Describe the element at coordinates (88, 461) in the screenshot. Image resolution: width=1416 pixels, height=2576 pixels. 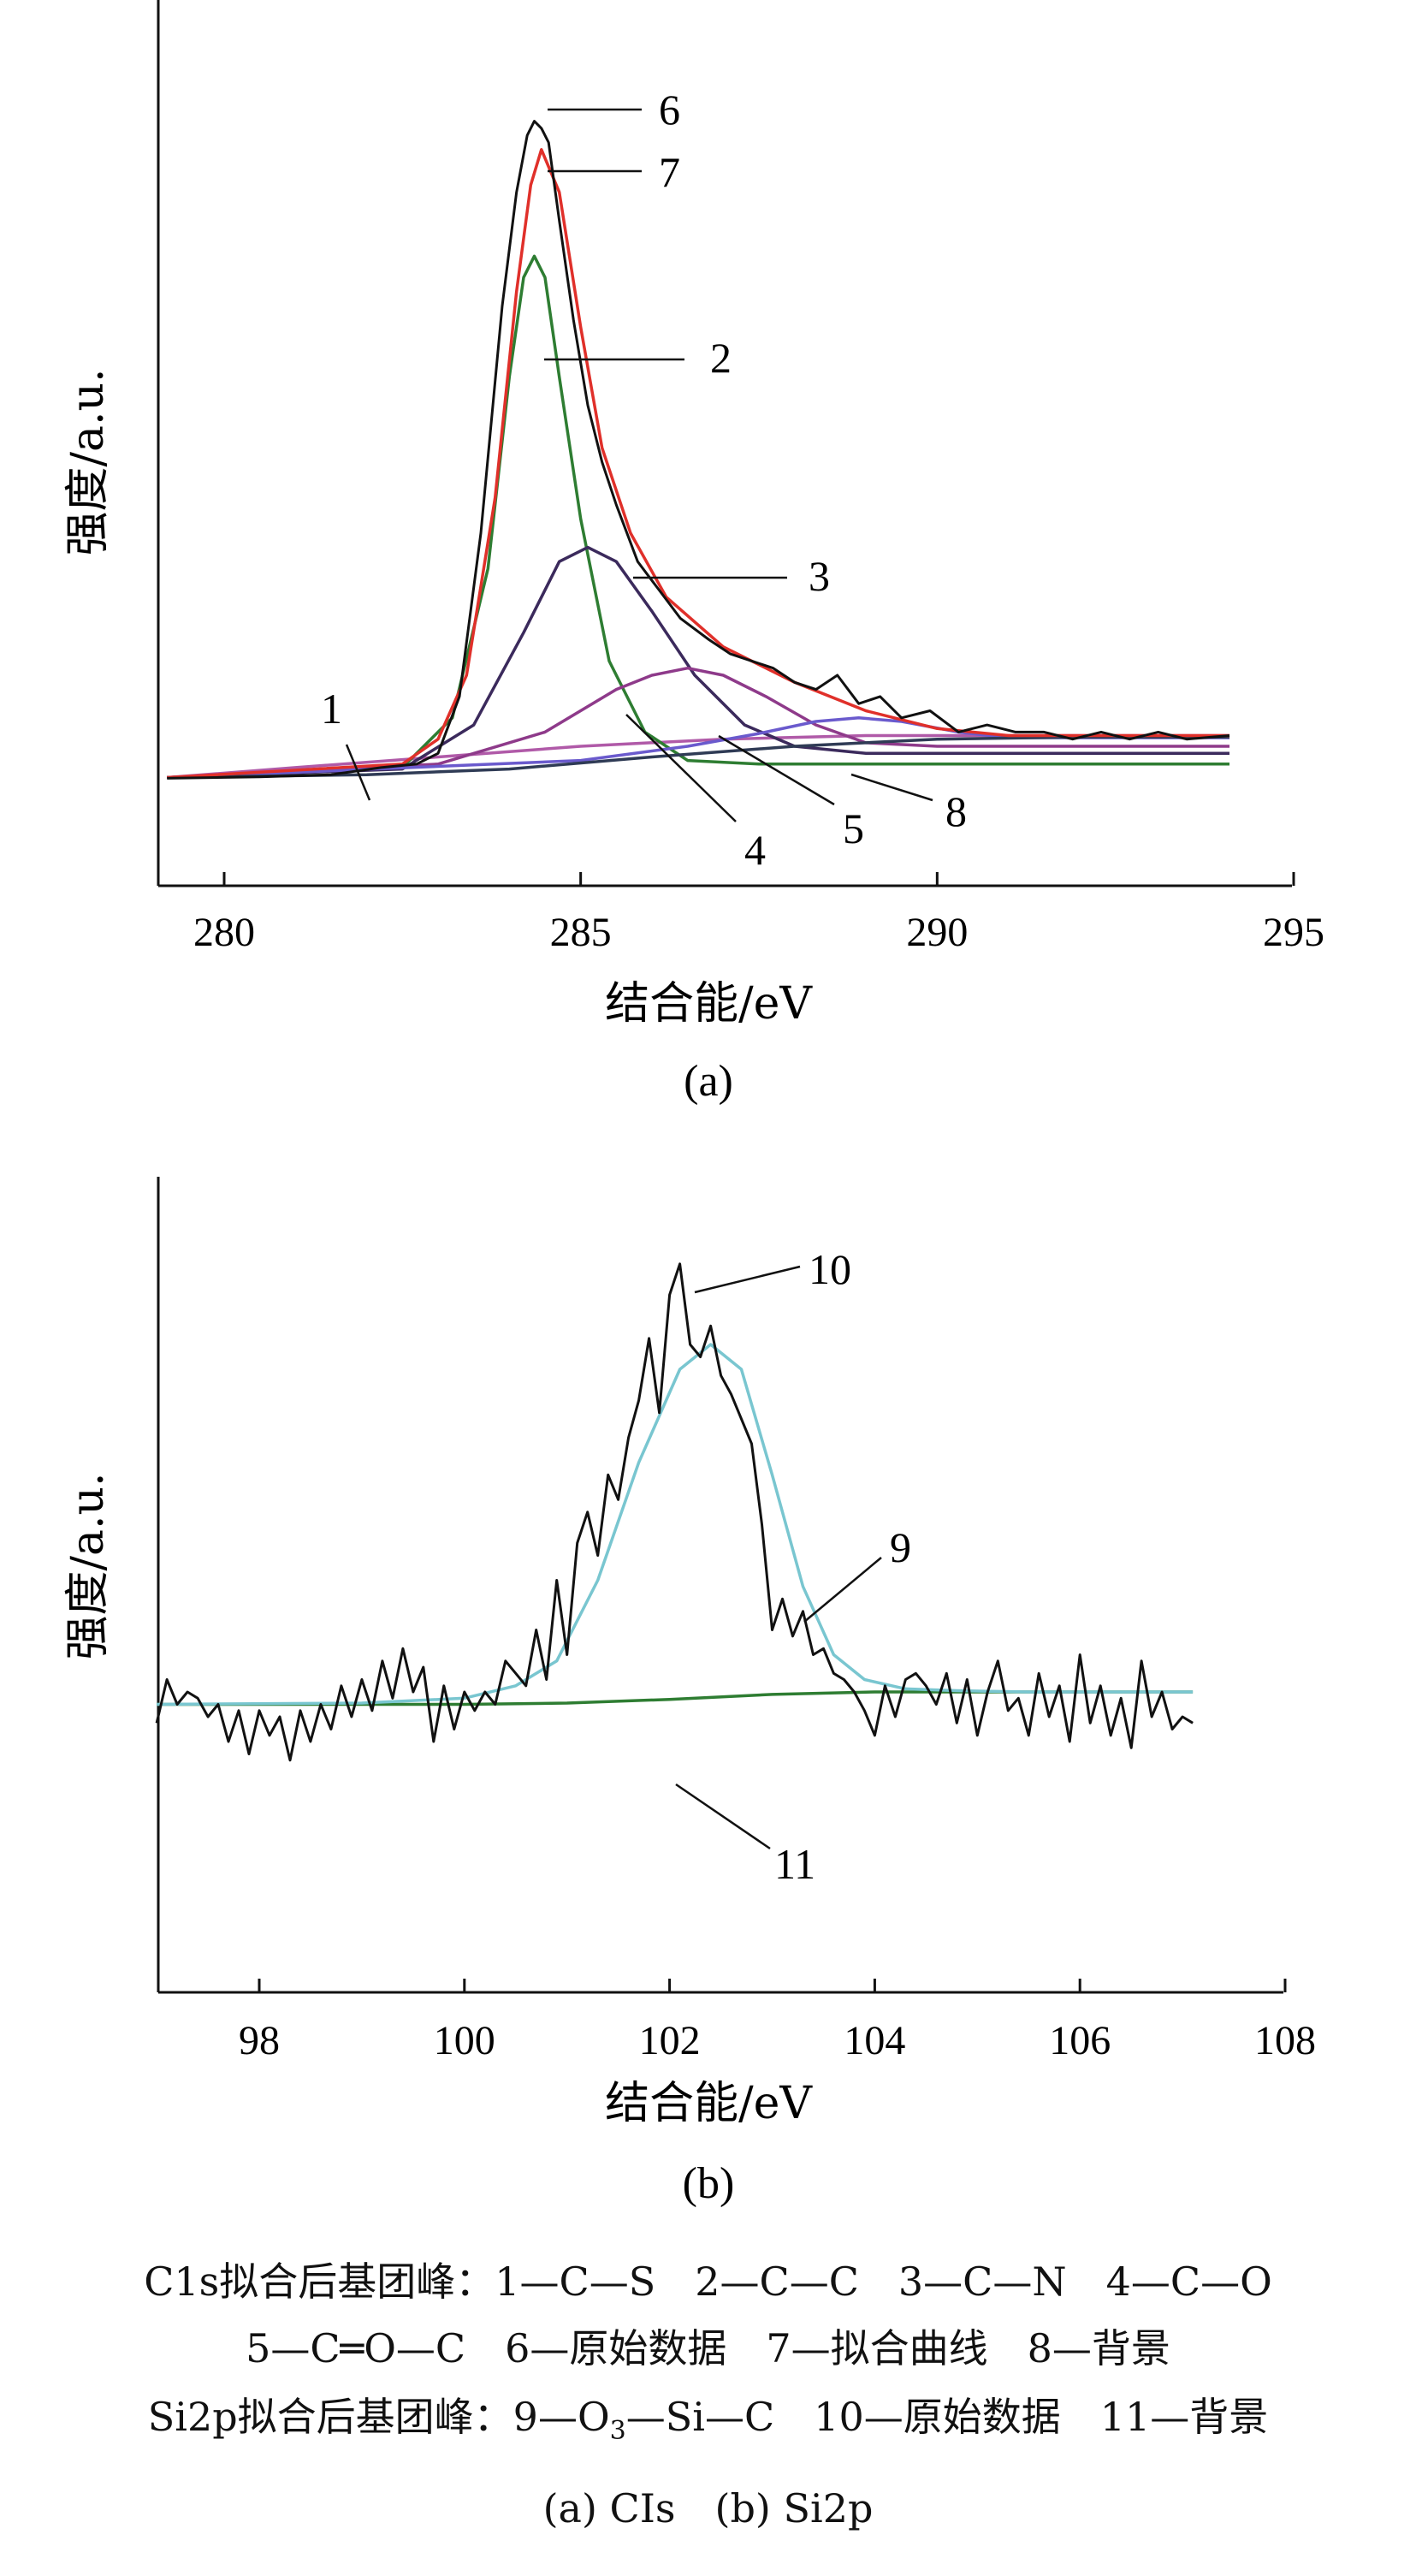
I see `chart-a-y-label: 强度/a.u.` at that location.